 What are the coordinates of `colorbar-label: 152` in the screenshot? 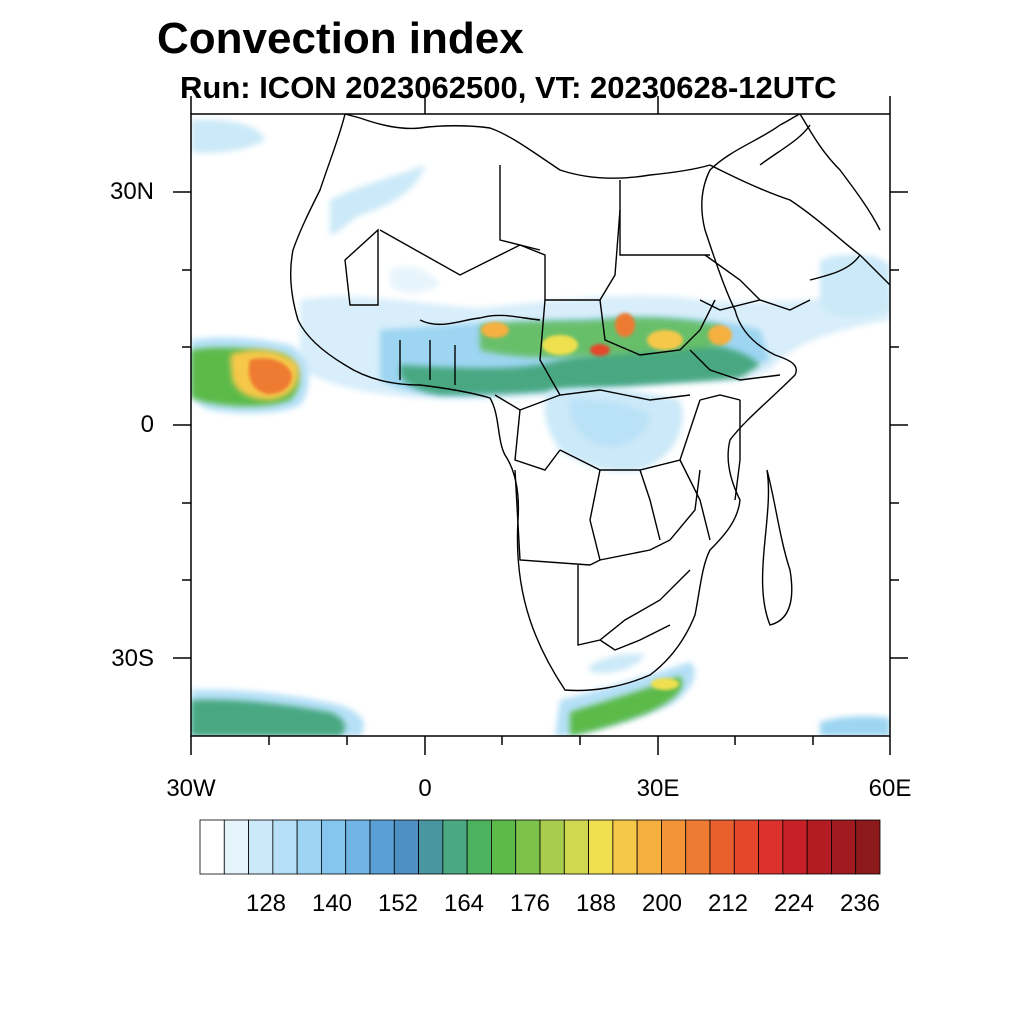 It's located at (398, 903).